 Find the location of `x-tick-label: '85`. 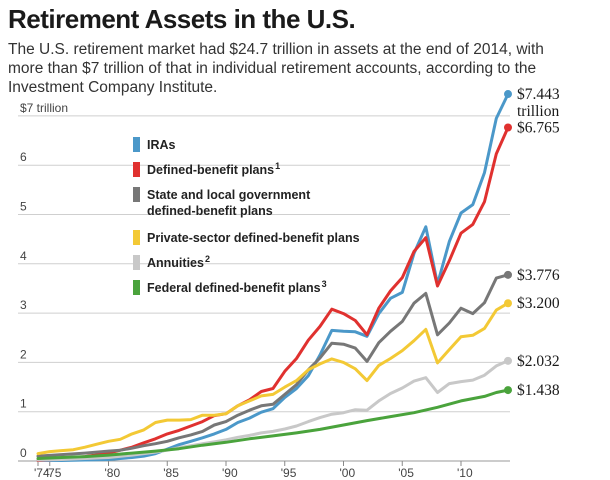

x-tick-label: '85 is located at coordinates (171, 473).